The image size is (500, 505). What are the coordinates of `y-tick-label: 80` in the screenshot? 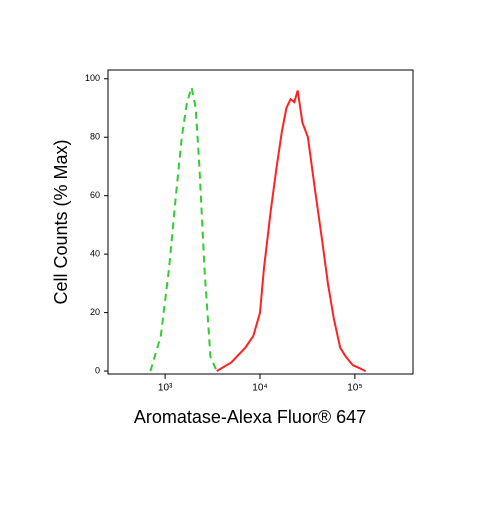 It's located at (95, 137).